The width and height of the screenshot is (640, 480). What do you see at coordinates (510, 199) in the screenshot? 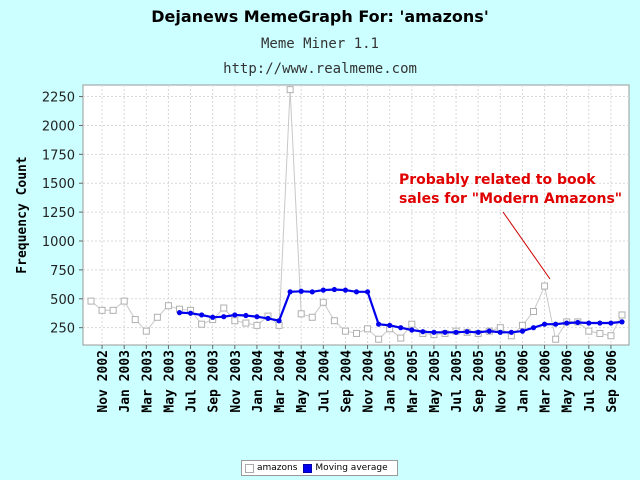
I see `annotation-line-2: sales for "Modern Amazons"` at bounding box center [510, 199].